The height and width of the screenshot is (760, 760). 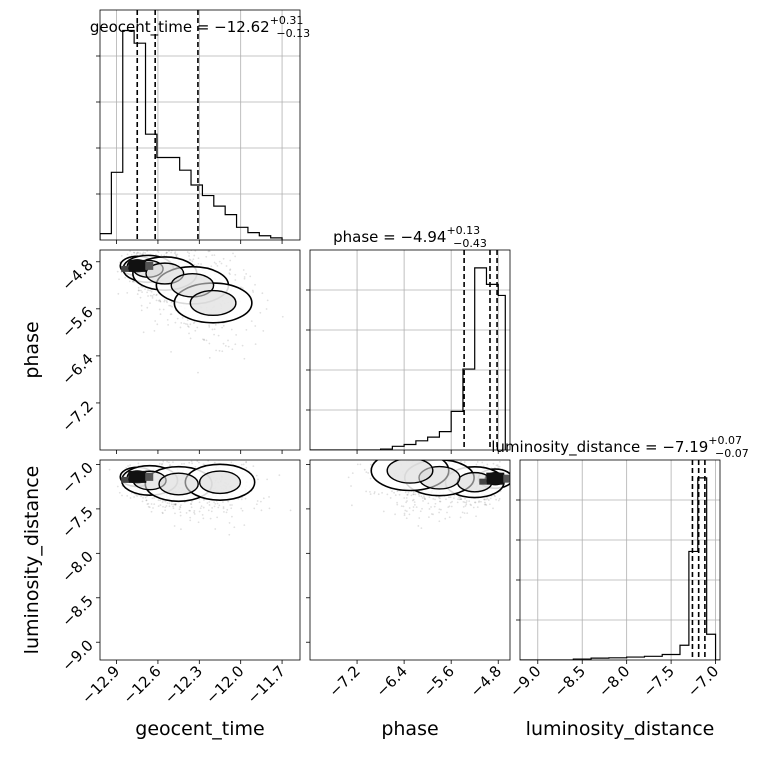 What do you see at coordinates (495, 478) in the screenshot?
I see `density-core` at bounding box center [495, 478].